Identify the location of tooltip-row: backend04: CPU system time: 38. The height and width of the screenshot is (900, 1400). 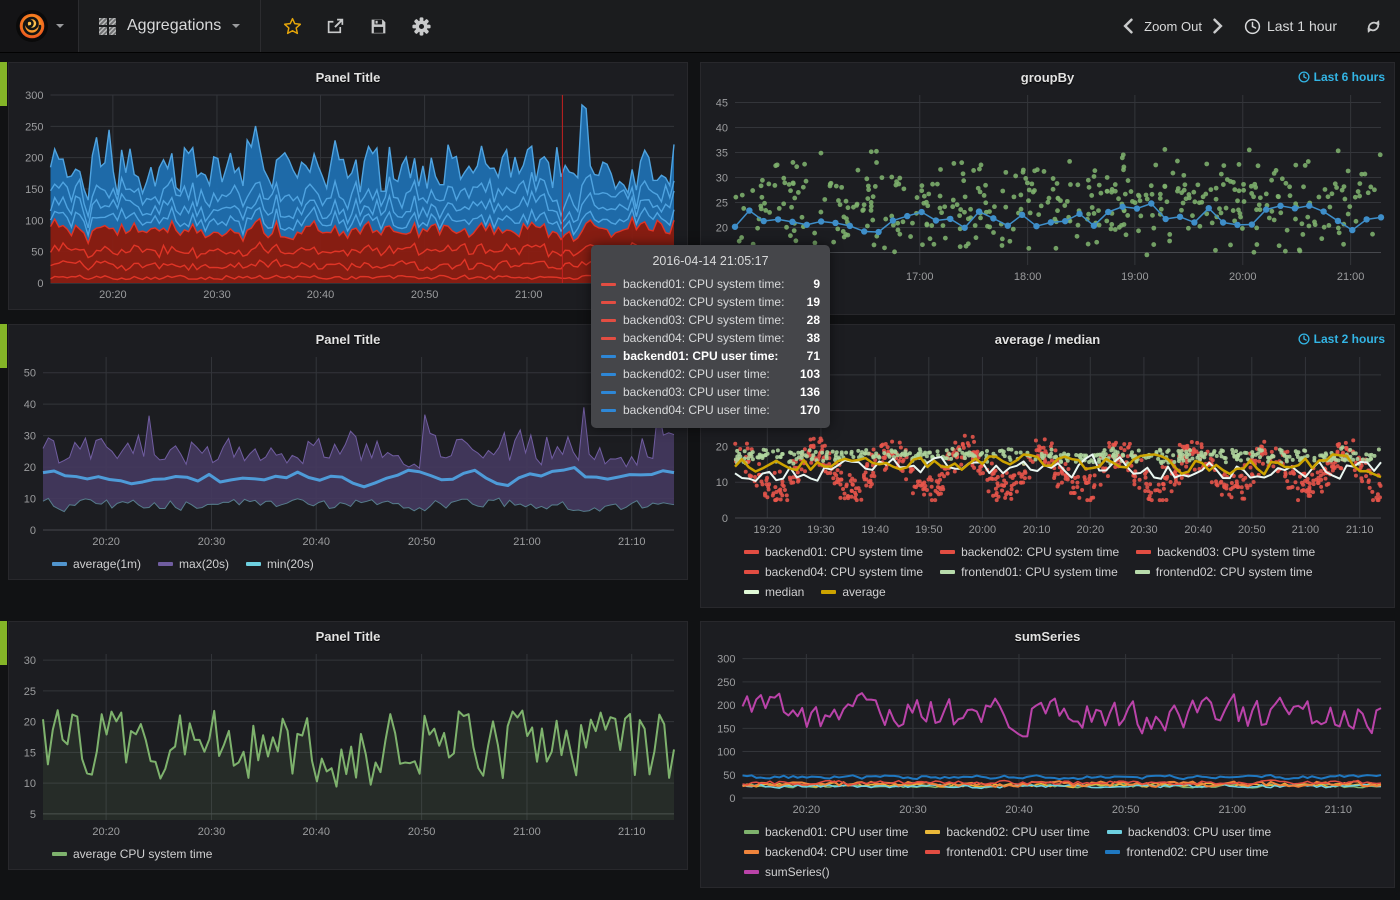
(710, 338).